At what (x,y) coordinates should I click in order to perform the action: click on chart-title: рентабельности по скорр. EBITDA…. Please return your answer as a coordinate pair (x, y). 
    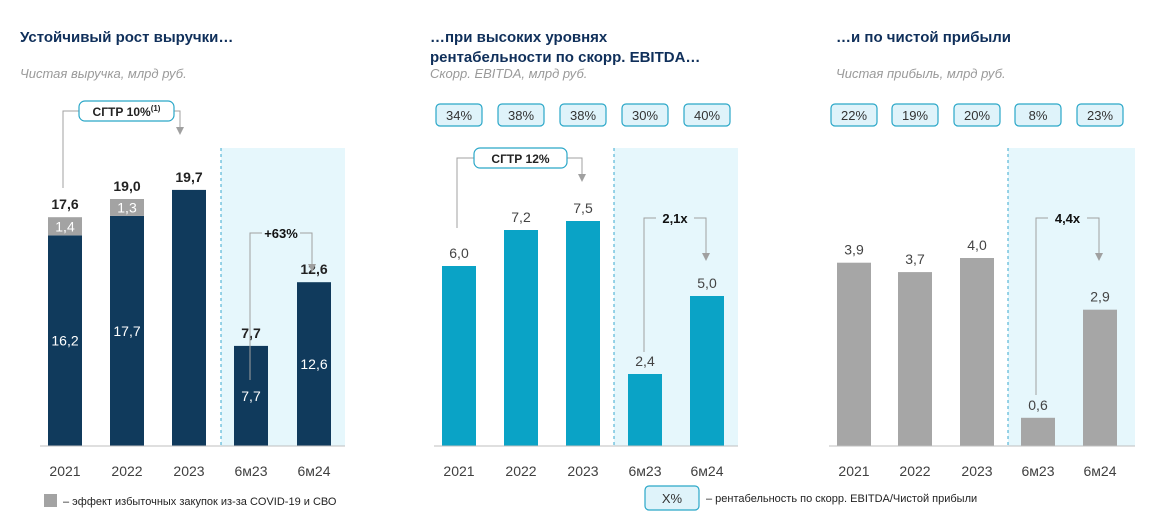
    Looking at the image, I should click on (565, 57).